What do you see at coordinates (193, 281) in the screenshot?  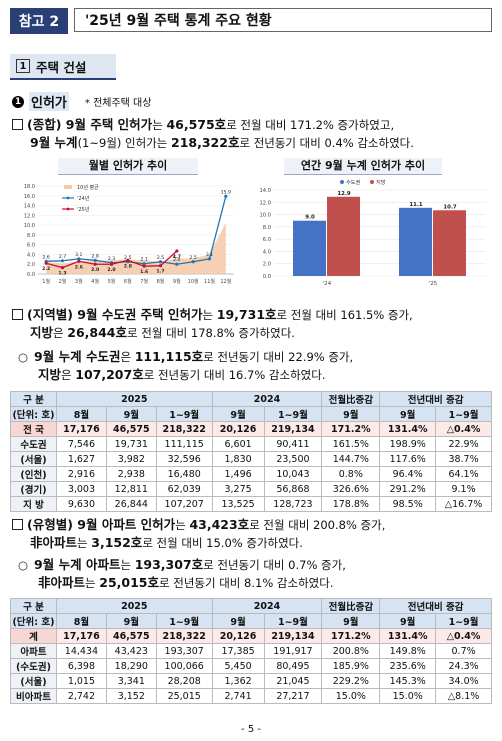 I see `x-tick-label: 10월` at bounding box center [193, 281].